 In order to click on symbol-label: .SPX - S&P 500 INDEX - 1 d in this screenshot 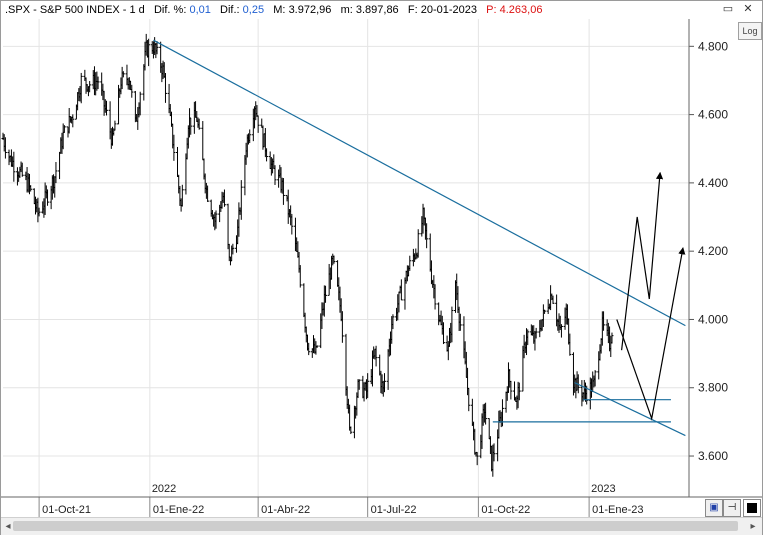, I will do `click(75, 10)`.